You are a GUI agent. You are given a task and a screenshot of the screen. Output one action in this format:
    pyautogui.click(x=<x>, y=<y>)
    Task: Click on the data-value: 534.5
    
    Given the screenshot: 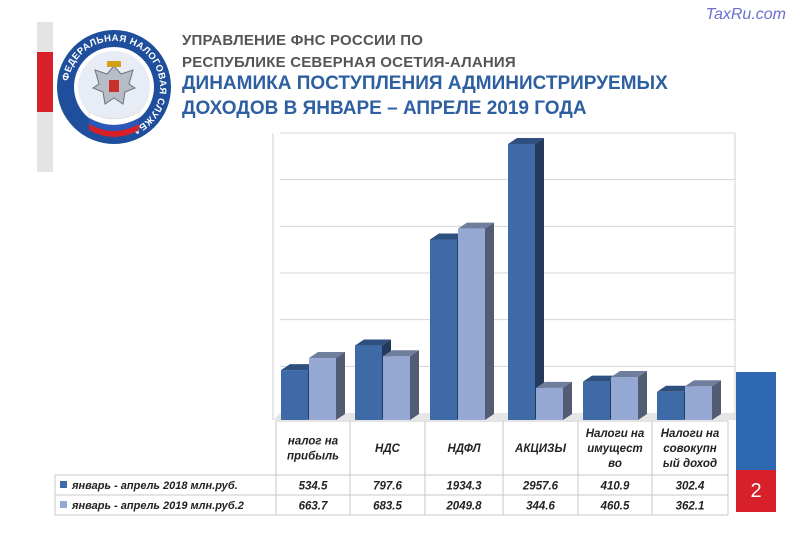 What is the action you would take?
    pyautogui.click(x=313, y=487)
    